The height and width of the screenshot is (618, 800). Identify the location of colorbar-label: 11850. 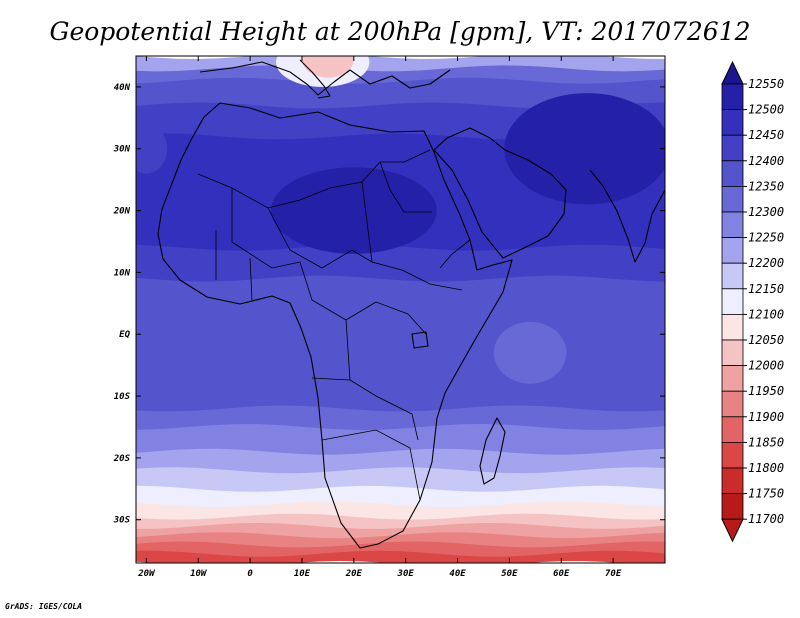
(766, 442).